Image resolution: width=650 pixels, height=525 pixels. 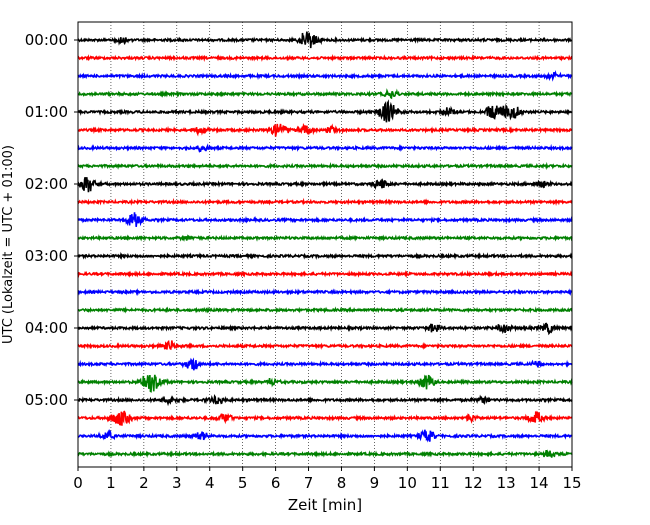 I want to click on x-tick-label: 9, so click(x=375, y=483).